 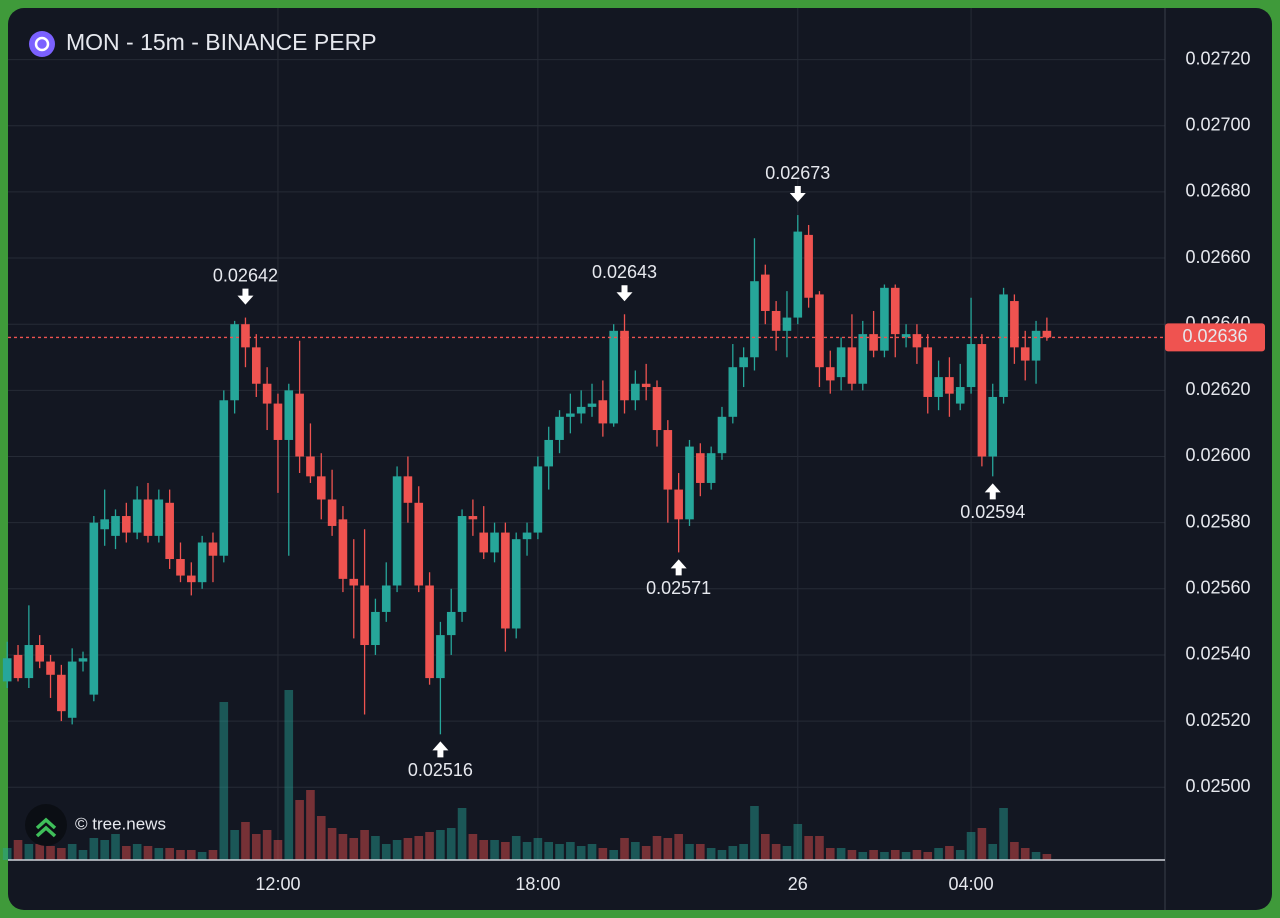 What do you see at coordinates (120, 823) in the screenshot?
I see `watermark: © tree.news` at bounding box center [120, 823].